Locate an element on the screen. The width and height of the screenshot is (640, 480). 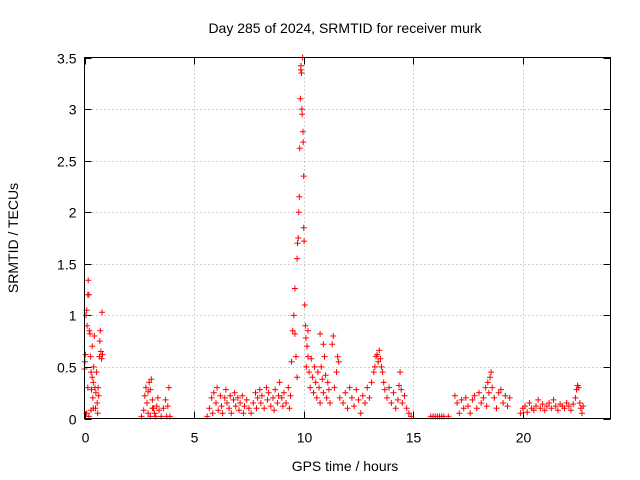
x-tick-label: 0 is located at coordinates (86, 438).